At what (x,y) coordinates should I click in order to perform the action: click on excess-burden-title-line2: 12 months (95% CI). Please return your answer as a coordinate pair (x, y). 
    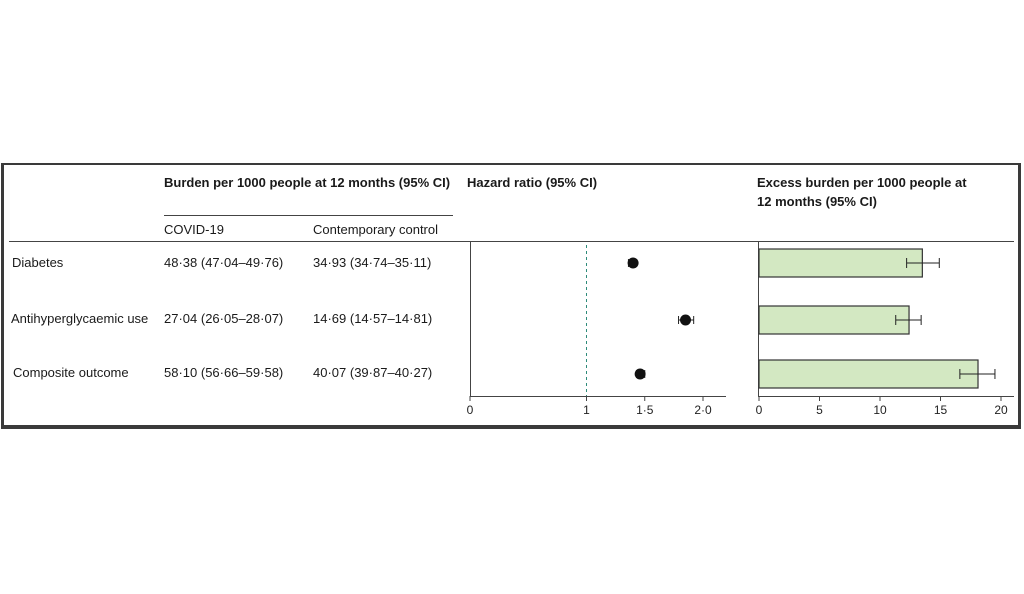
    Looking at the image, I should click on (817, 201).